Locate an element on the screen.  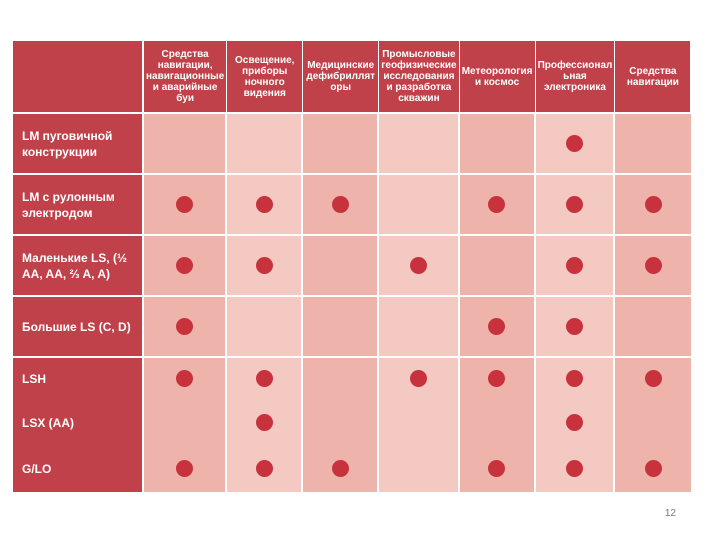
table-row: LM с рулонным электродом is located at coordinates (352, 205).